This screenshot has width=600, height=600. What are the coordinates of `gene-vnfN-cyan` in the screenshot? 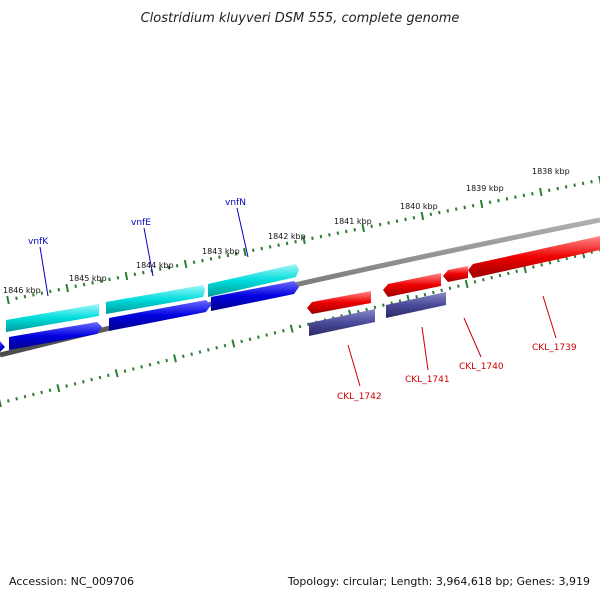 It's located at (253, 280).